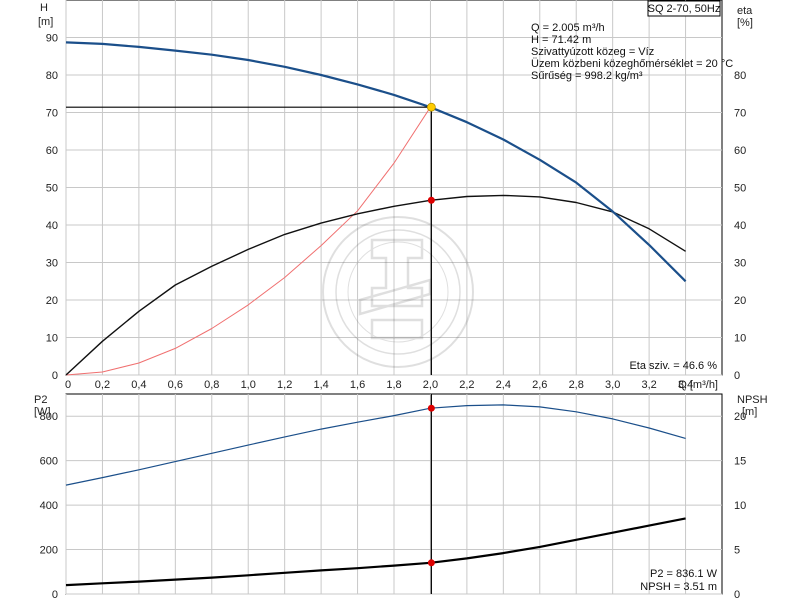 Image resolution: width=800 pixels, height=600 pixels. I want to click on x-tick-label: 2,2, so click(466, 385).